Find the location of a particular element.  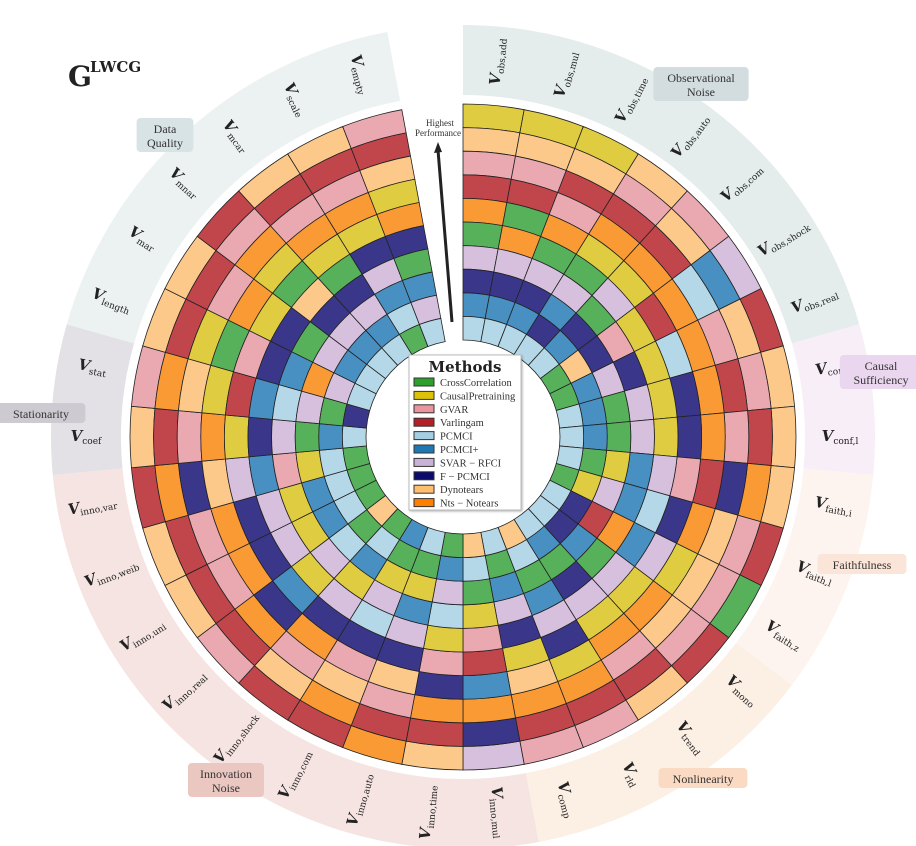

variable-subscript: coef is located at coordinates (92, 442).